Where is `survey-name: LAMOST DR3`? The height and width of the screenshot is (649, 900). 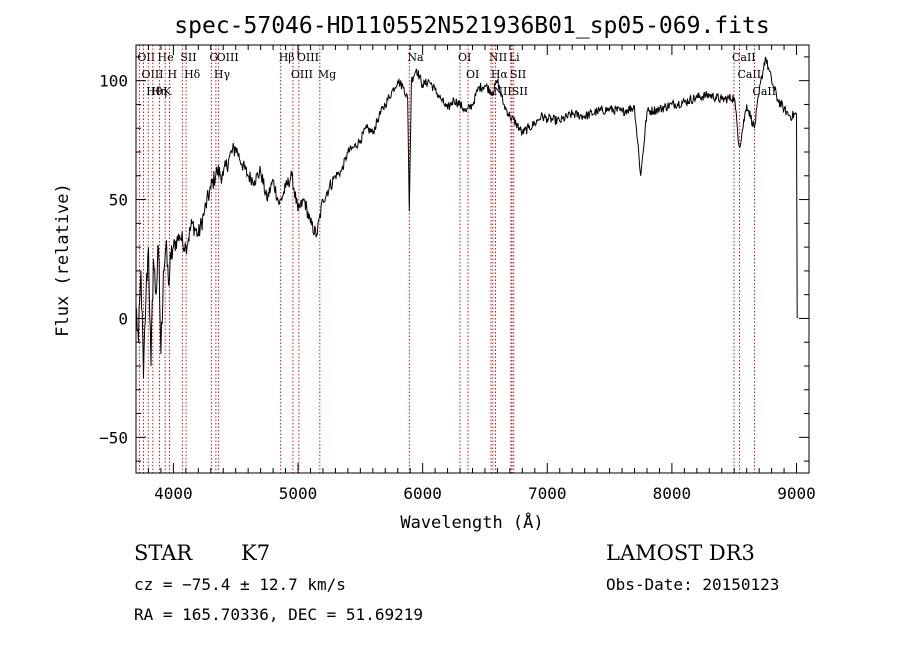
survey-name: LAMOST DR3 is located at coordinates (680, 553).